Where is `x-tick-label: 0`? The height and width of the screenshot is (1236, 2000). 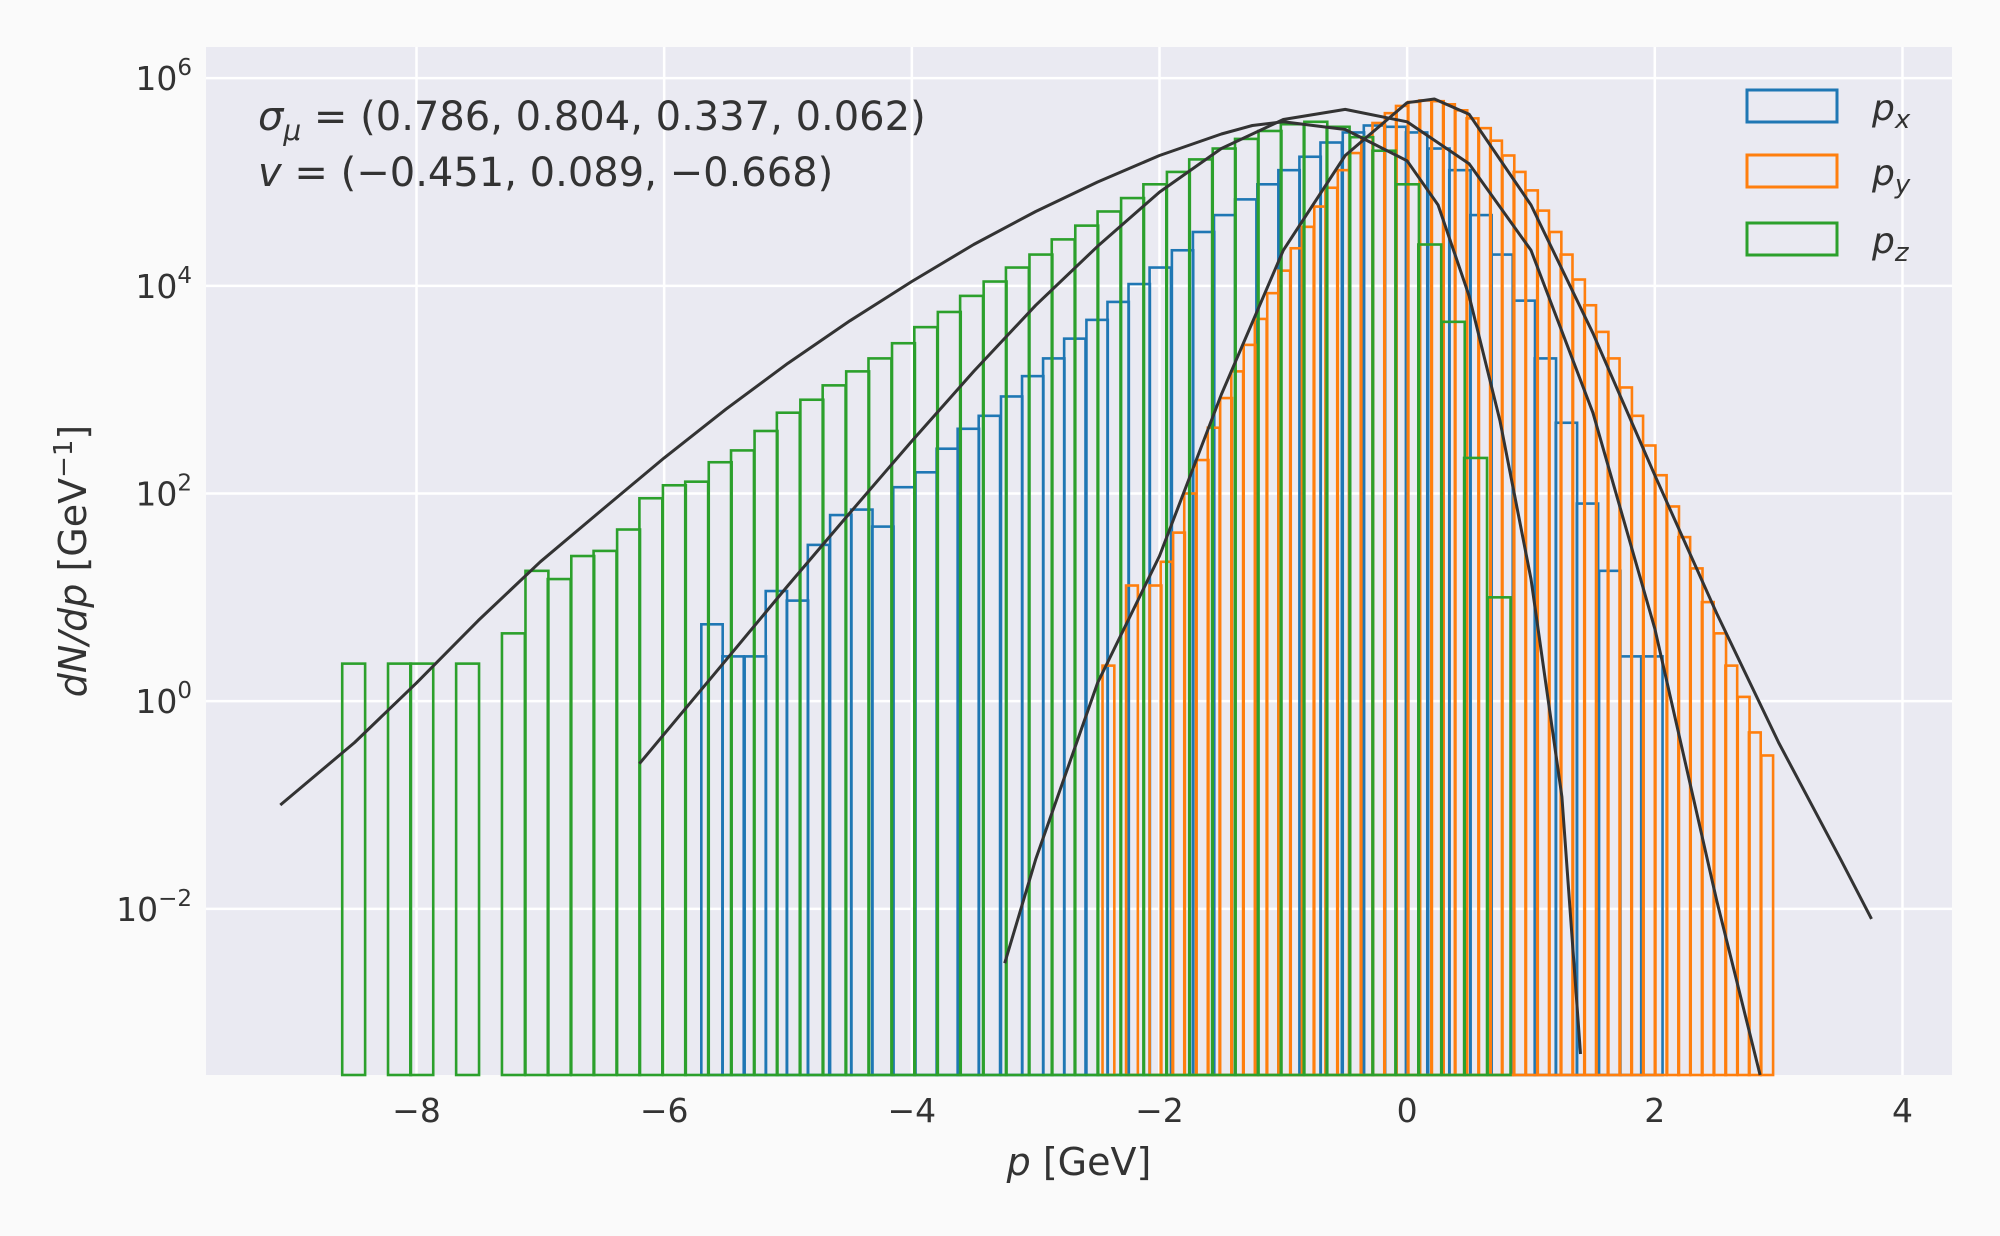
x-tick-label: 0 is located at coordinates (1407, 1110).